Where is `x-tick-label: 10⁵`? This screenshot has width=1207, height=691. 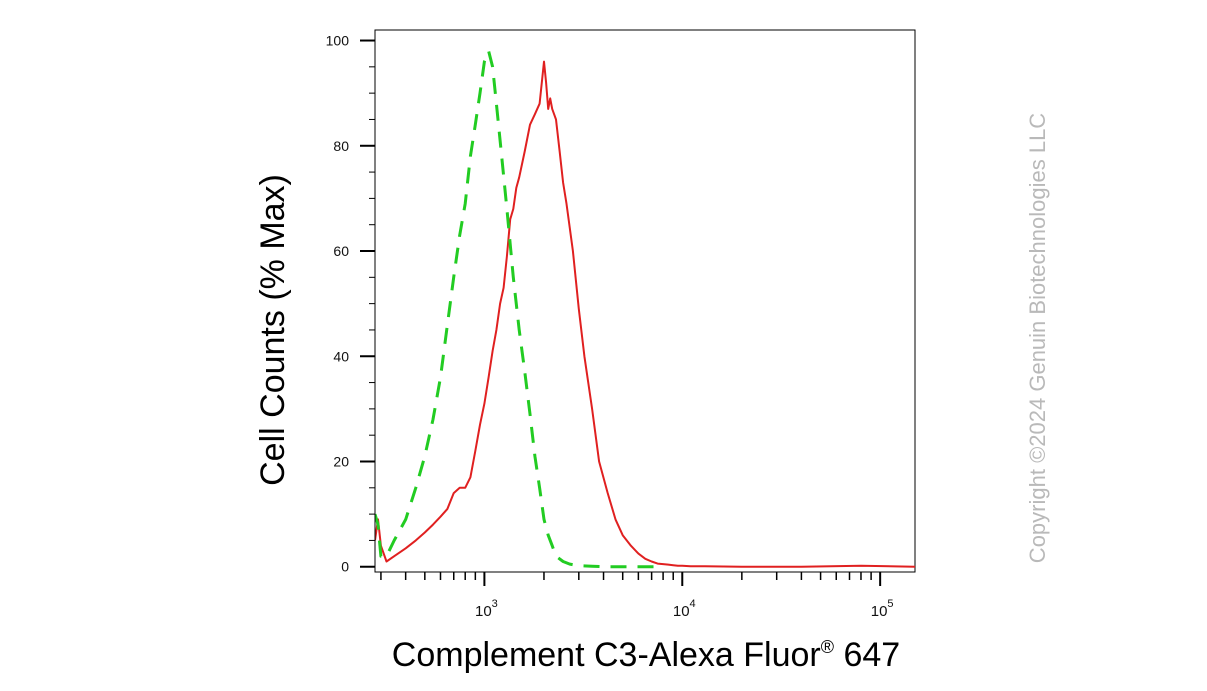
x-tick-label: 10⁵ is located at coordinates (882, 609).